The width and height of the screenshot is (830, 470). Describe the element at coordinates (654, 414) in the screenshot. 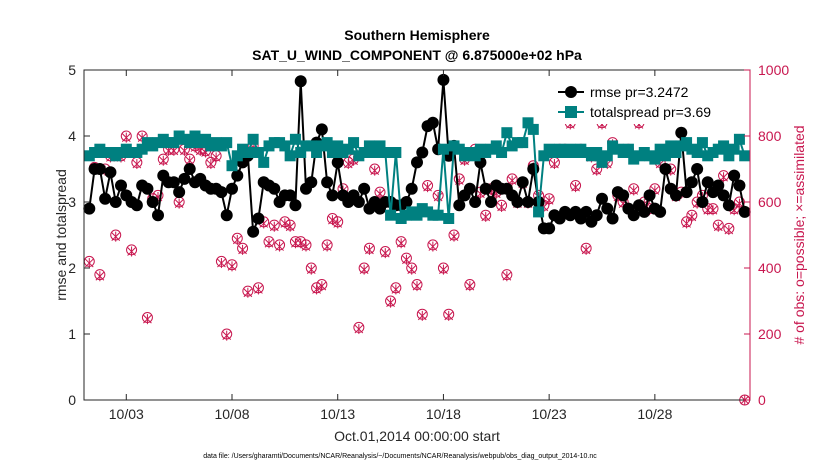

I see `x-tick-label: 10/28` at that location.